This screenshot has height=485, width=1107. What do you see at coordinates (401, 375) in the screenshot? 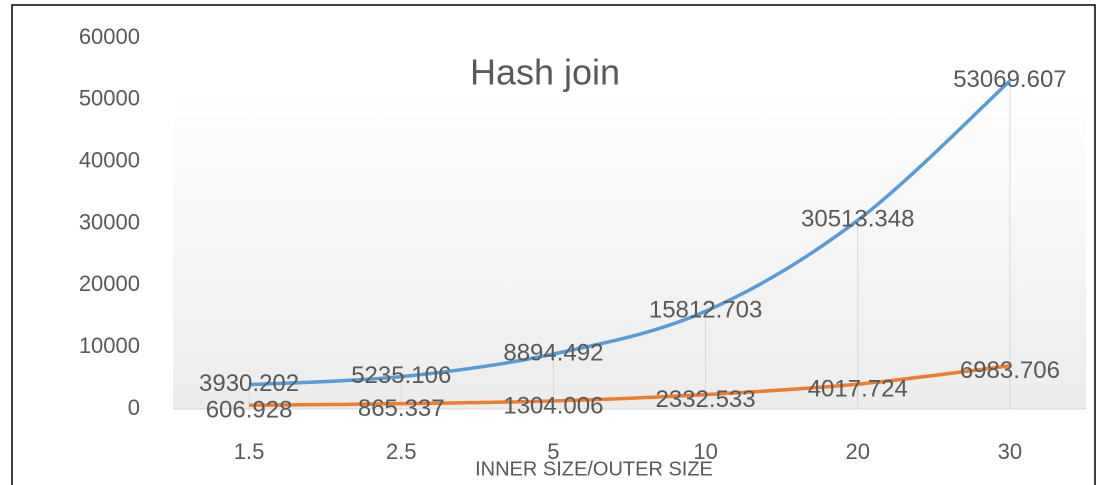
I see `data-label: 5235.106` at bounding box center [401, 375].